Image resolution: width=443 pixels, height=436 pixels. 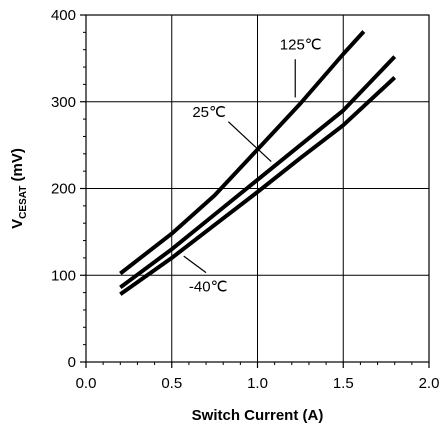 I want to click on y-axis-title-main: V, so click(x=17, y=224).